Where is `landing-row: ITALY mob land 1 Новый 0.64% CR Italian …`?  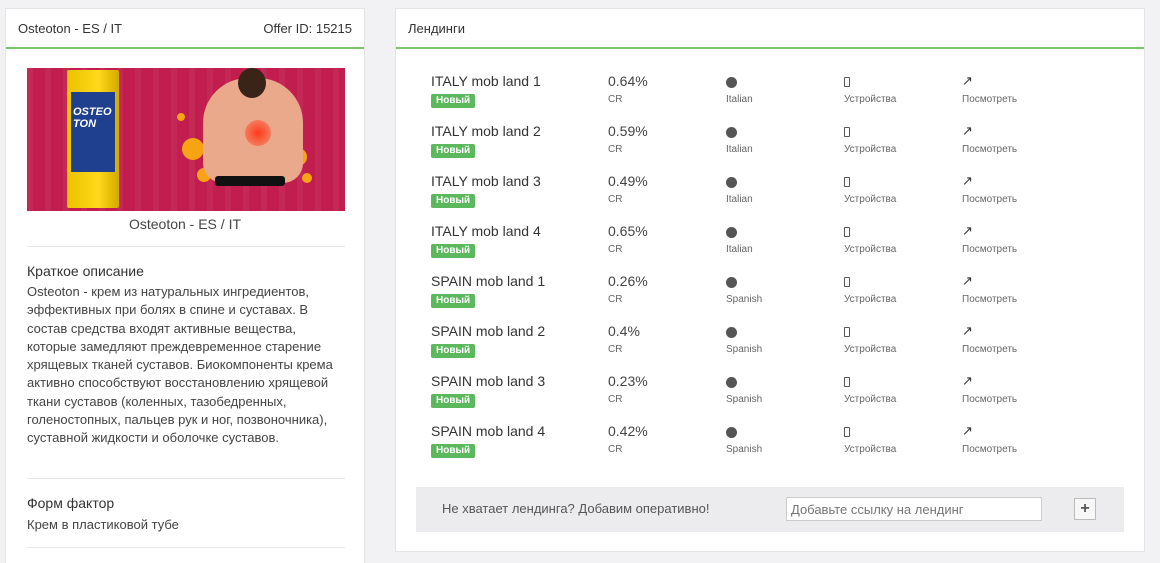 landing-row: ITALY mob land 1 Новый 0.64% CR Italian … is located at coordinates (751, 94).